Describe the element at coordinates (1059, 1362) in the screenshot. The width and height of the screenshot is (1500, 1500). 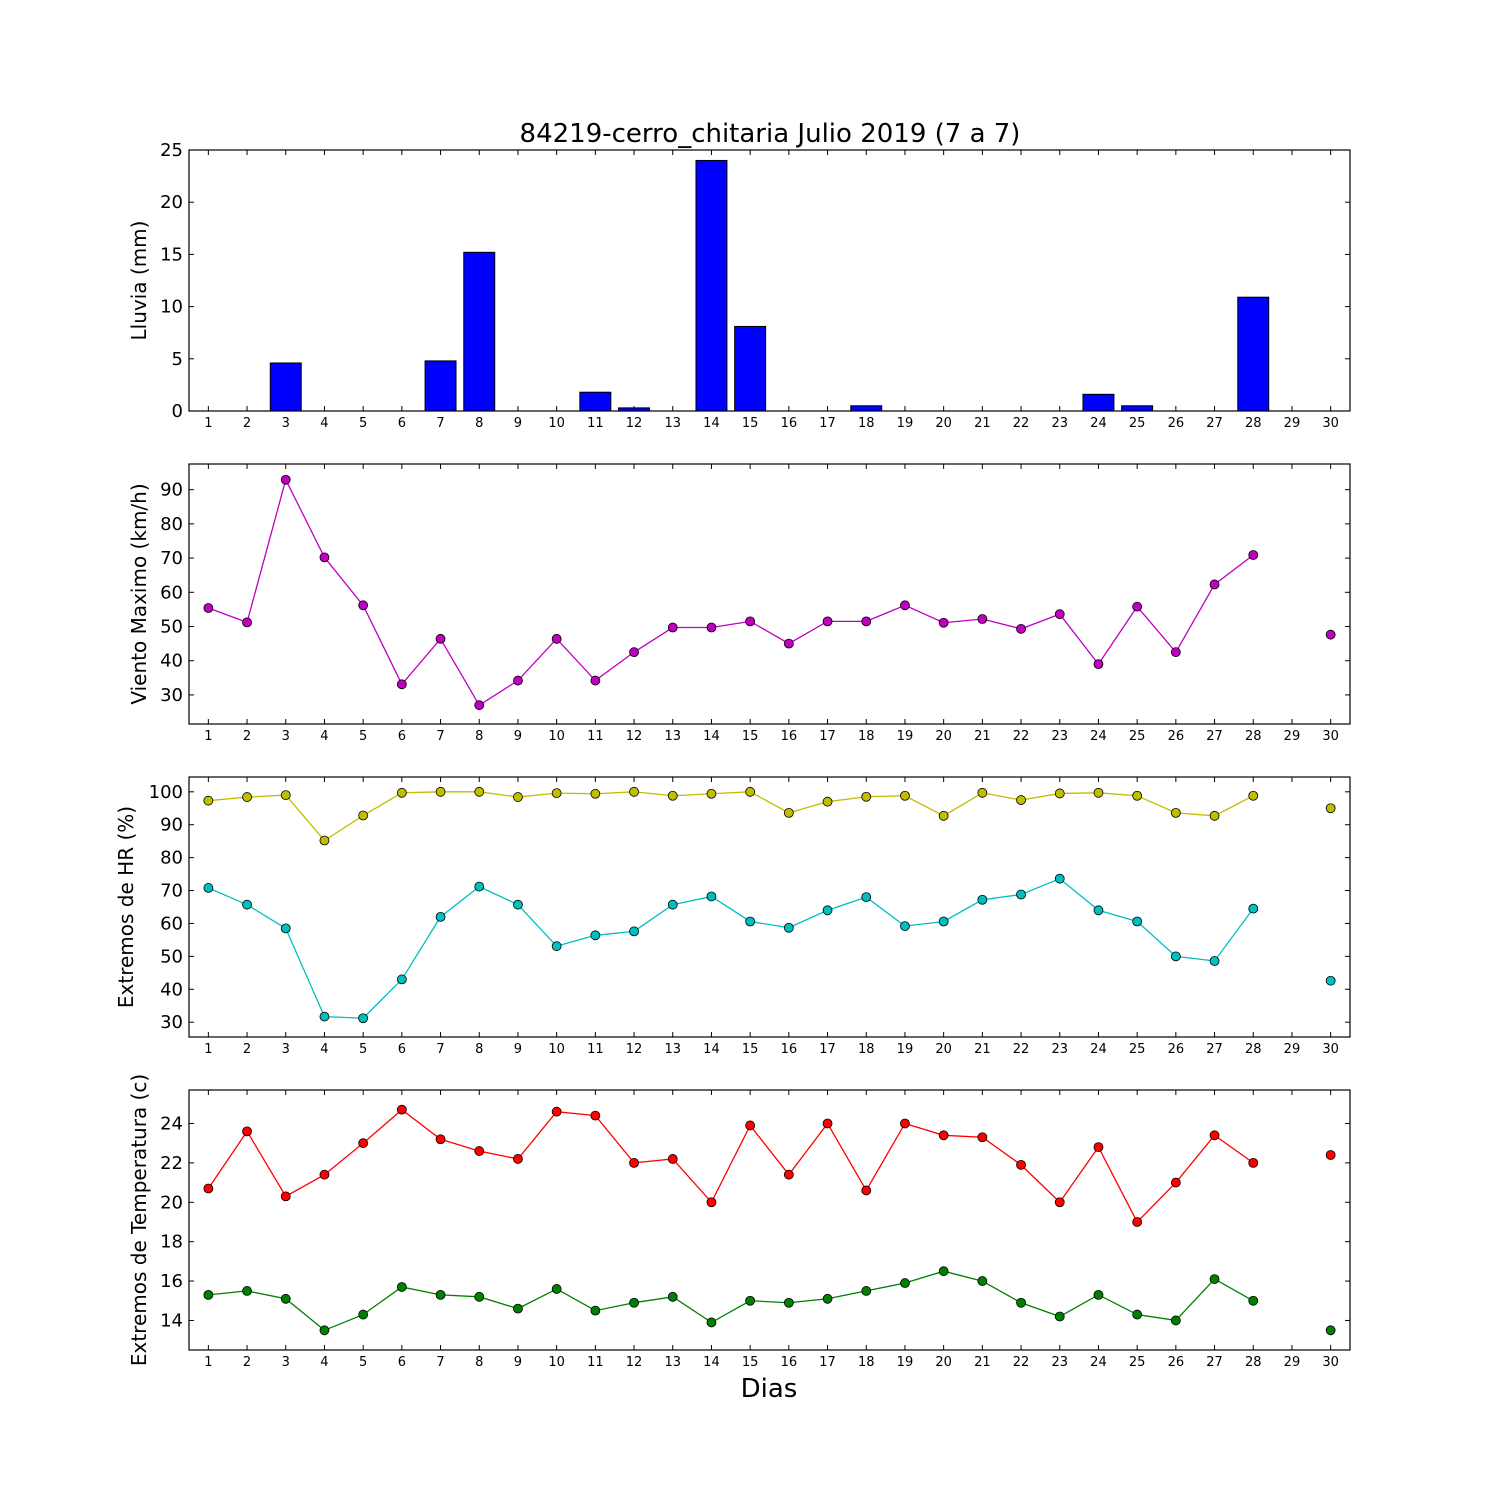
I see `x-tick-label: 23` at that location.